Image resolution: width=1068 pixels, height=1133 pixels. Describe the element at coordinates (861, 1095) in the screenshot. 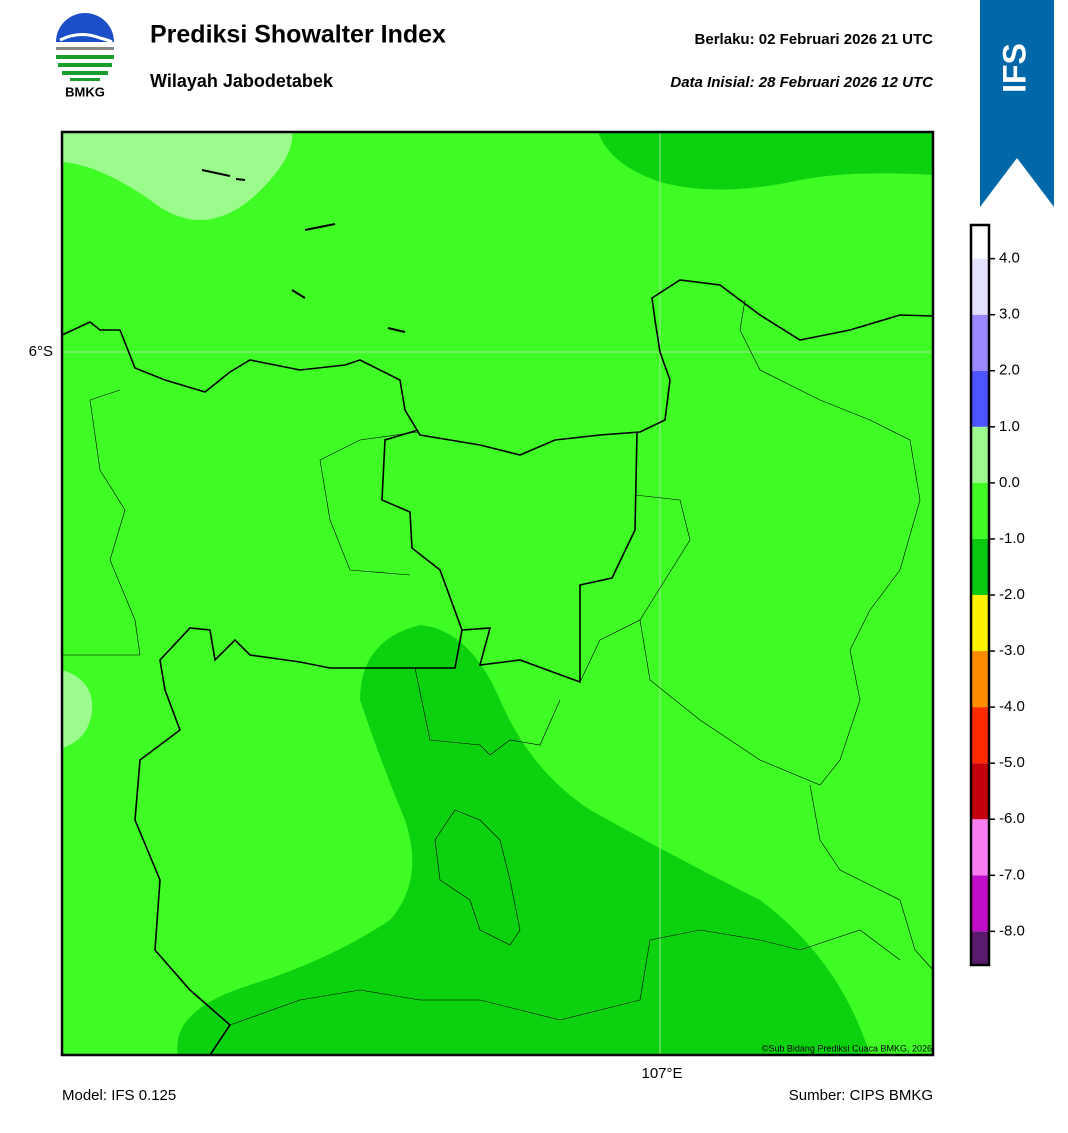

I see `footer-source: Sumber: CIPS BMKG` at that location.